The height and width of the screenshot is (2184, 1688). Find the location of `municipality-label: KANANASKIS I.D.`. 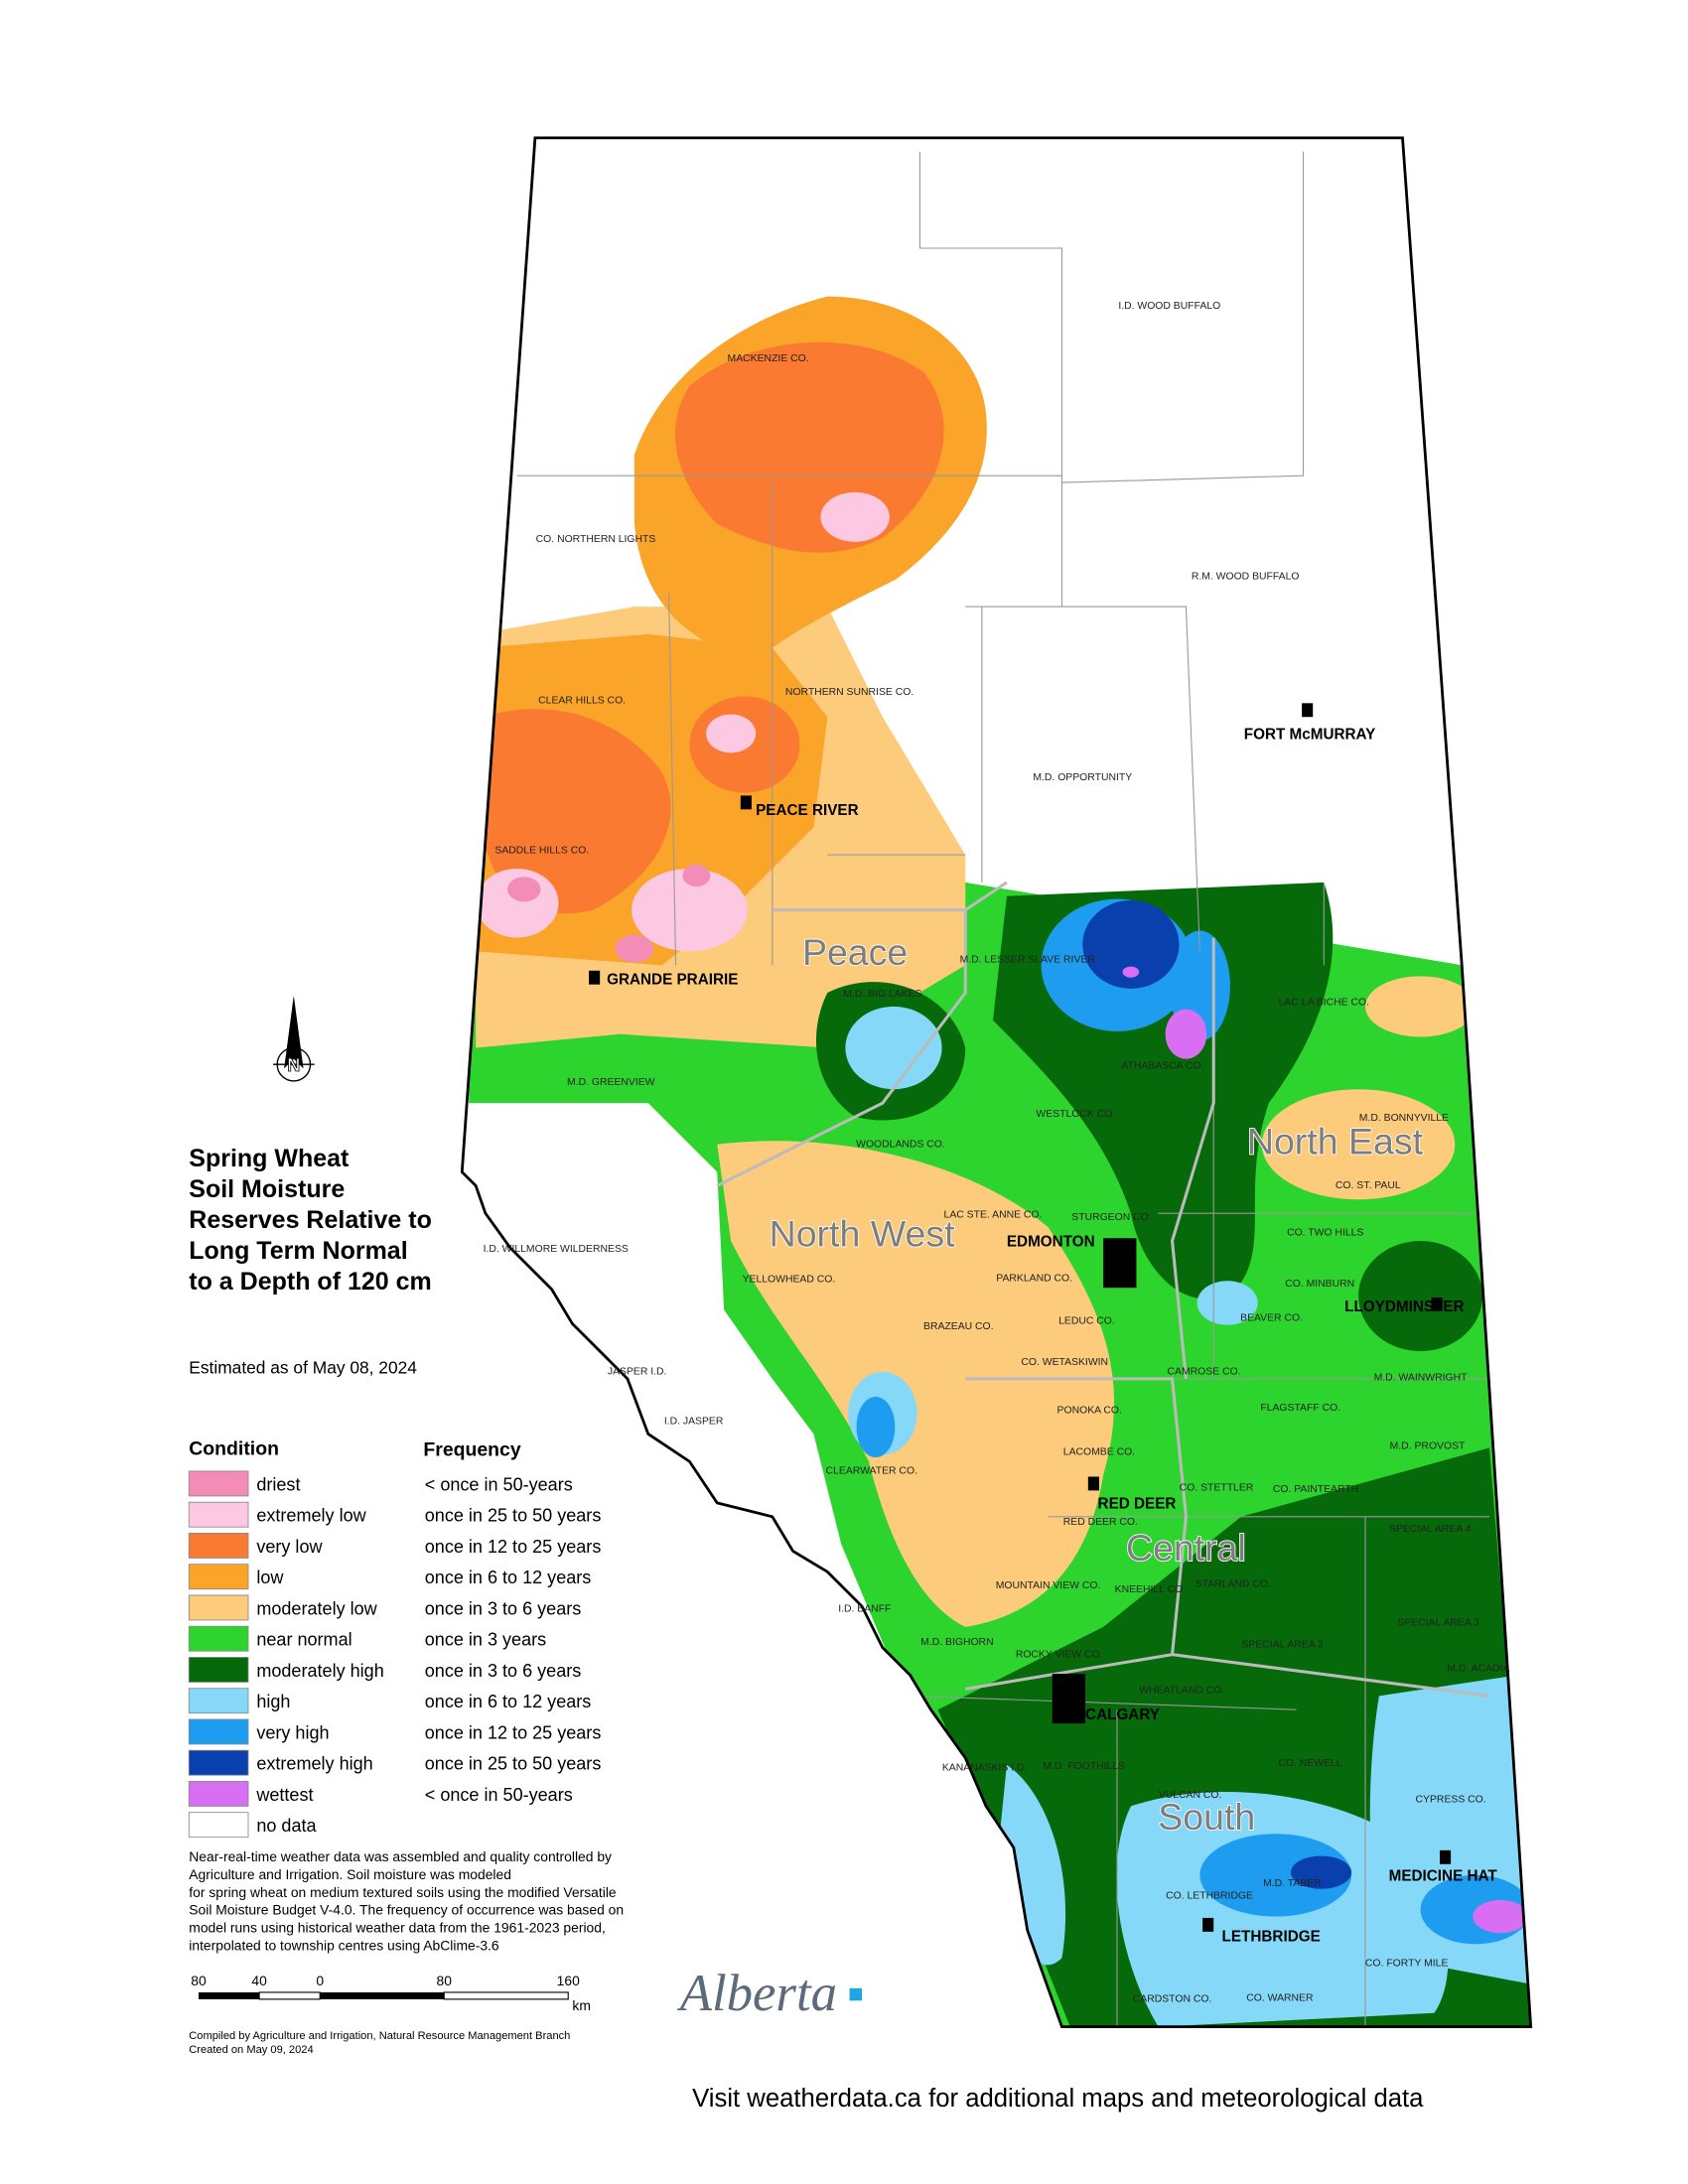

municipality-label: KANANASKIS I.D. is located at coordinates (985, 1767).